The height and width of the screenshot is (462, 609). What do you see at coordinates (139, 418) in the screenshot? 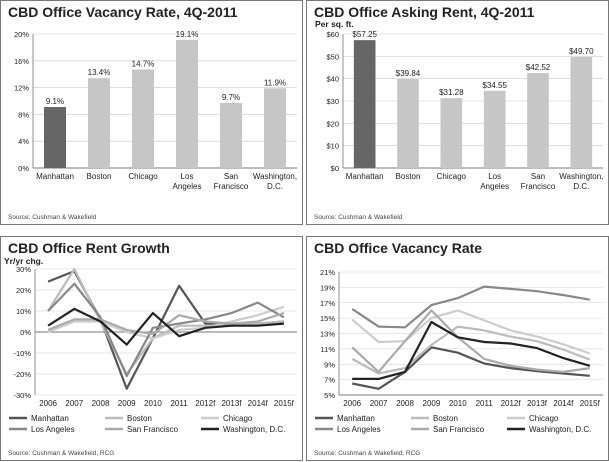
I see `legend-label: Boston` at bounding box center [139, 418].